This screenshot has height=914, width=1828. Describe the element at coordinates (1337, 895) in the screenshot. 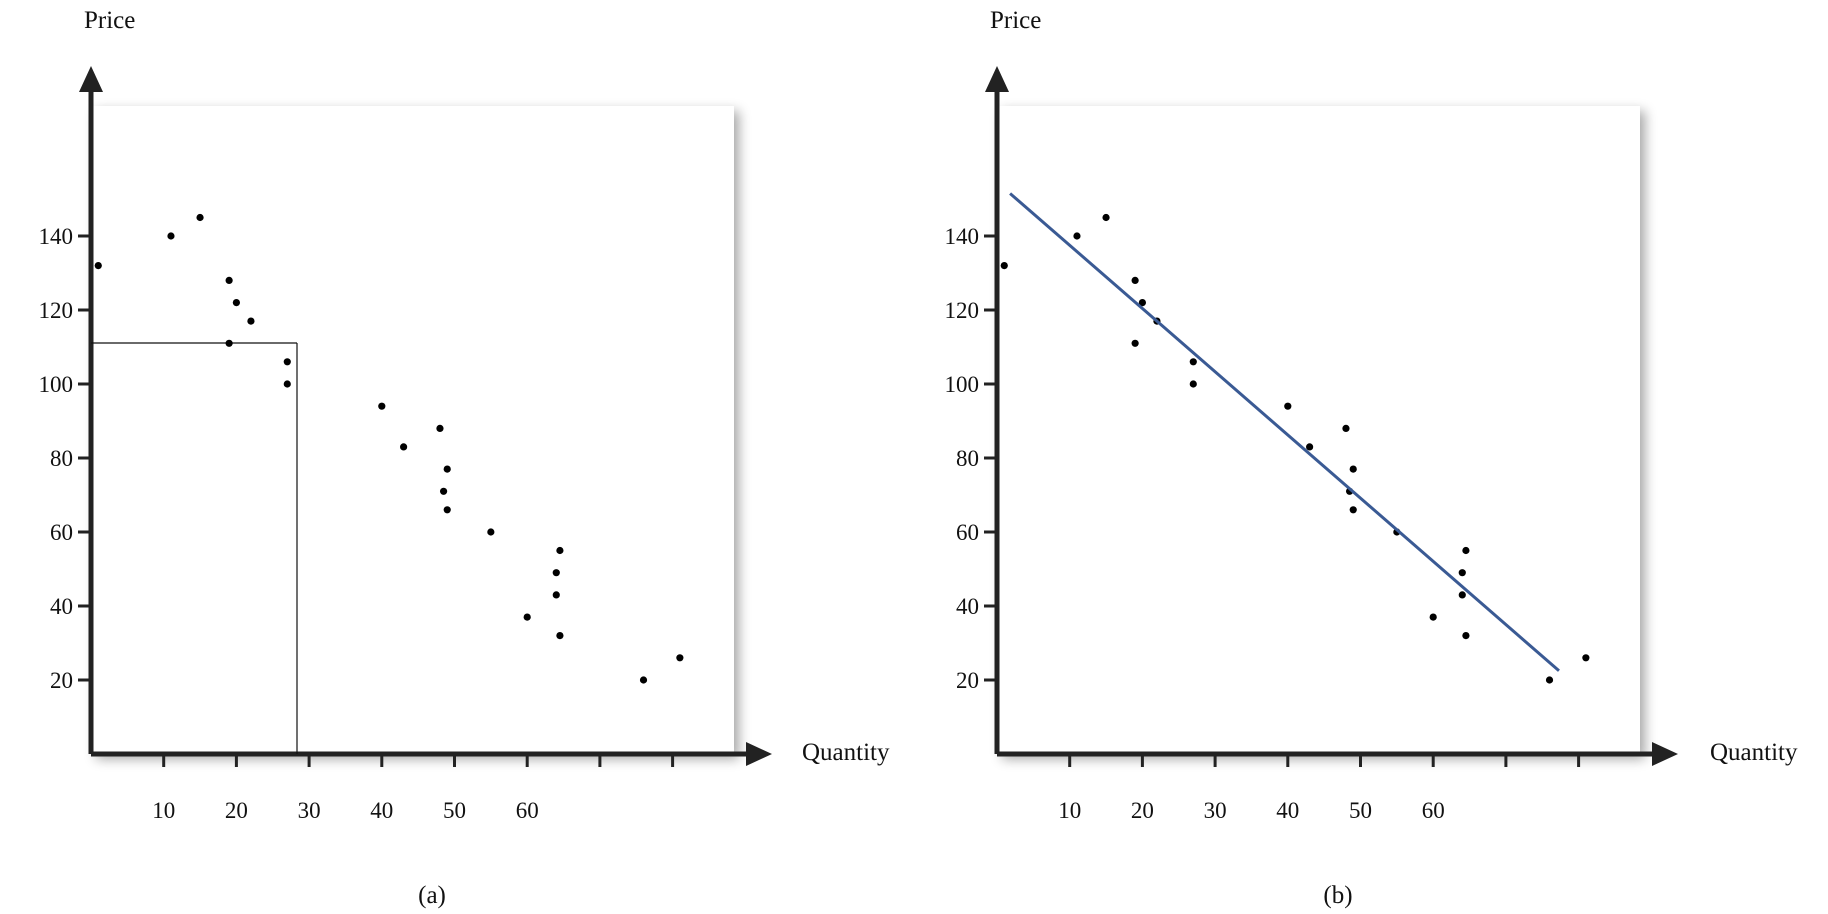

I see `panel-label: (b)` at that location.